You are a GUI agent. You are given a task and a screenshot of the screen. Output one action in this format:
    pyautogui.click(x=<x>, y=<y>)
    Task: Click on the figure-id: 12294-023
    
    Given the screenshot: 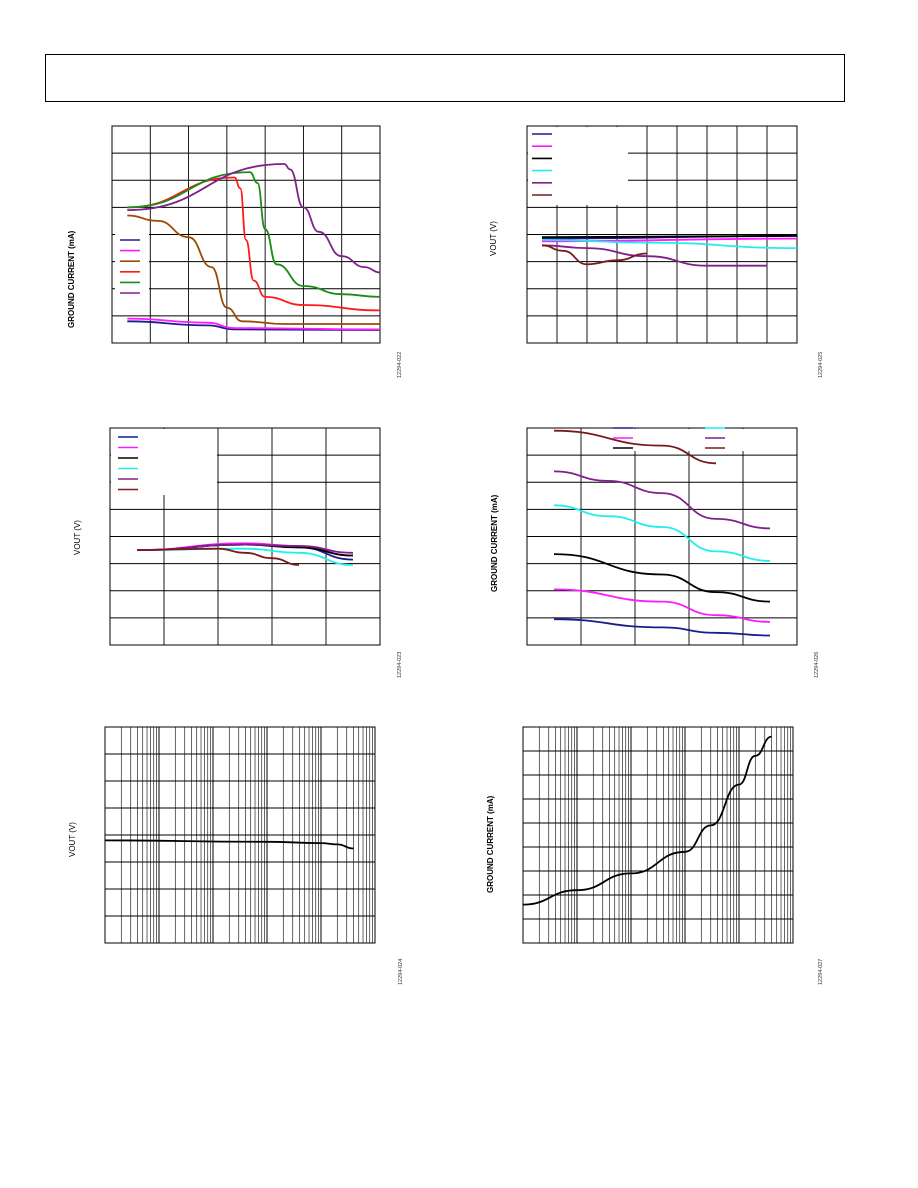 What is the action you would take?
    pyautogui.click(x=400, y=665)
    